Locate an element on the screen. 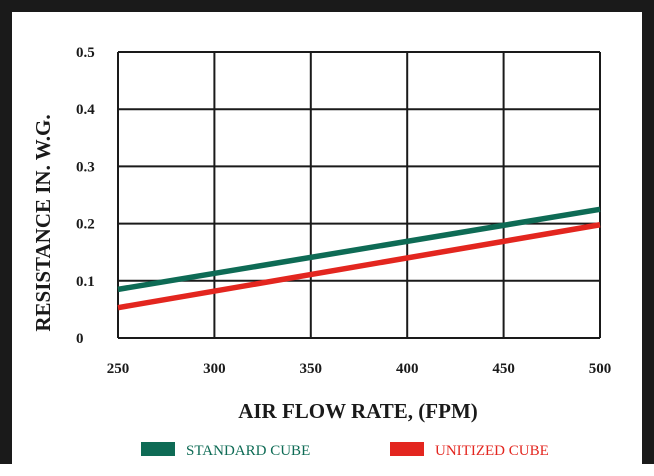  x-tick-label: 500 is located at coordinates (600, 369).